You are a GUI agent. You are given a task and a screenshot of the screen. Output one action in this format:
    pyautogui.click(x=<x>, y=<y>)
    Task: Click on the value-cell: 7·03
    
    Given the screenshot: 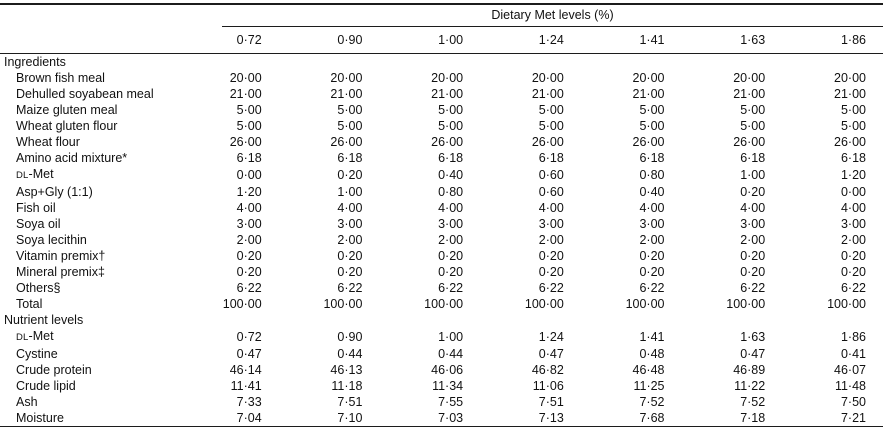 What is the action you would take?
    pyautogui.click(x=451, y=417)
    